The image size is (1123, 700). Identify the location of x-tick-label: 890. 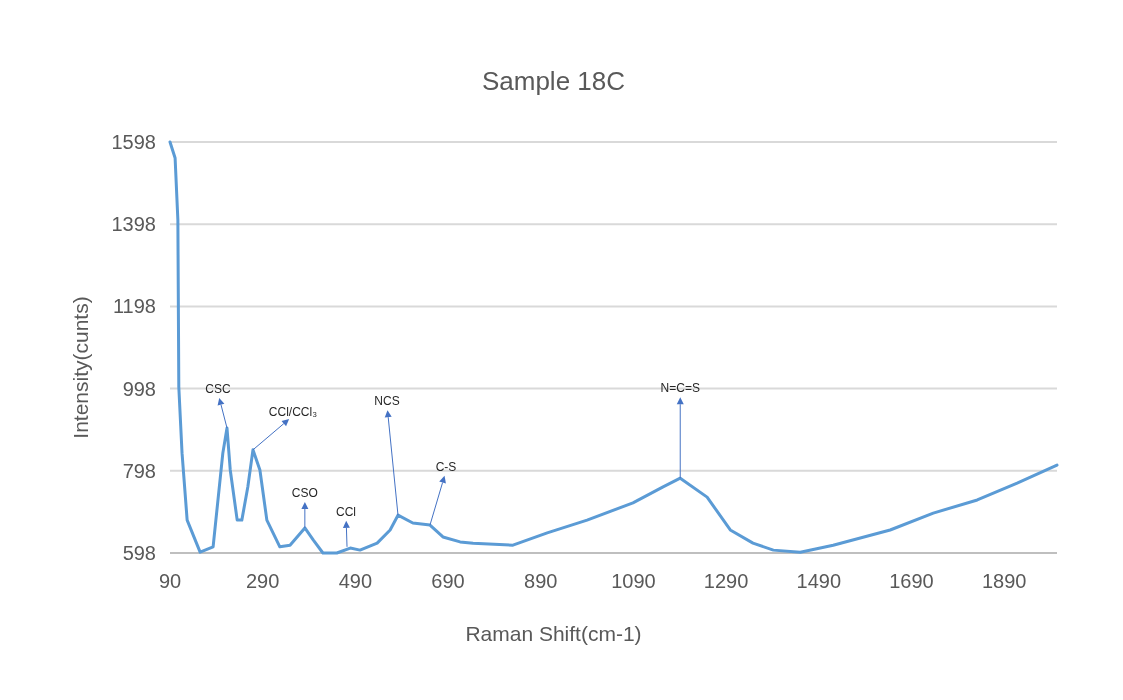
(541, 581).